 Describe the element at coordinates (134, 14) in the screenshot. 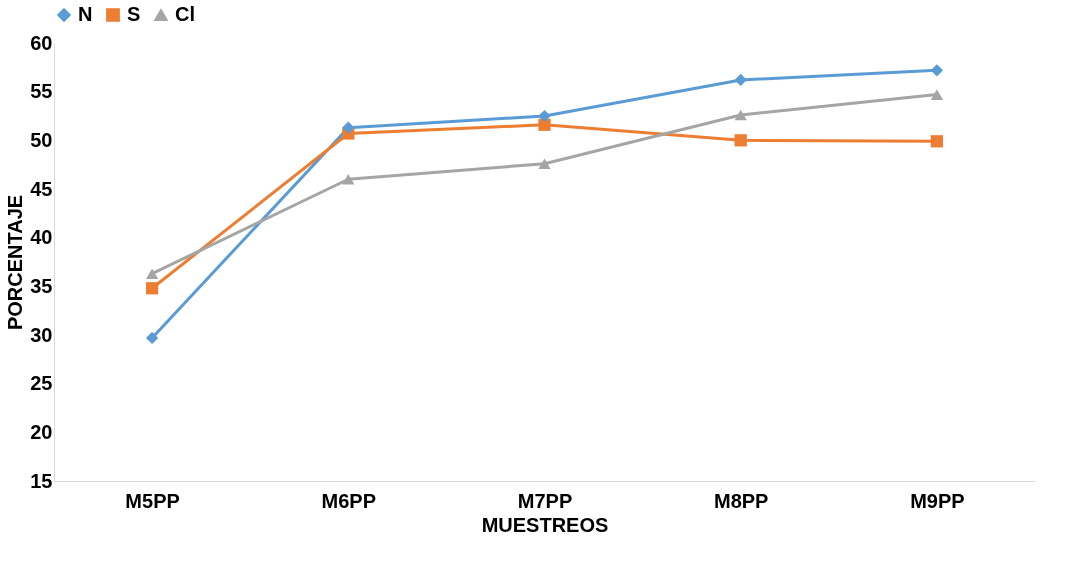

I see `legend-label: S` at that location.